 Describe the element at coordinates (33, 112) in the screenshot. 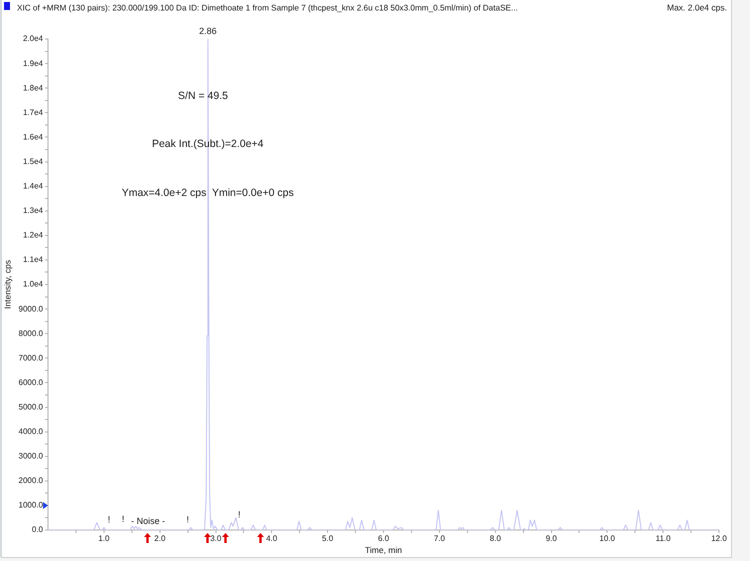

I see `y-tick-label: 1.7e4` at that location.